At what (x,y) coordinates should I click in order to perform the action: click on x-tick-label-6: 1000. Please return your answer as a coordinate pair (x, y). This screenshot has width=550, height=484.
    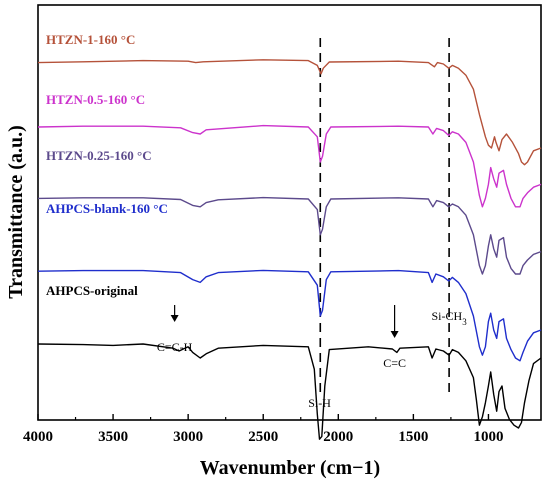
    Looking at the image, I should click on (488, 437).